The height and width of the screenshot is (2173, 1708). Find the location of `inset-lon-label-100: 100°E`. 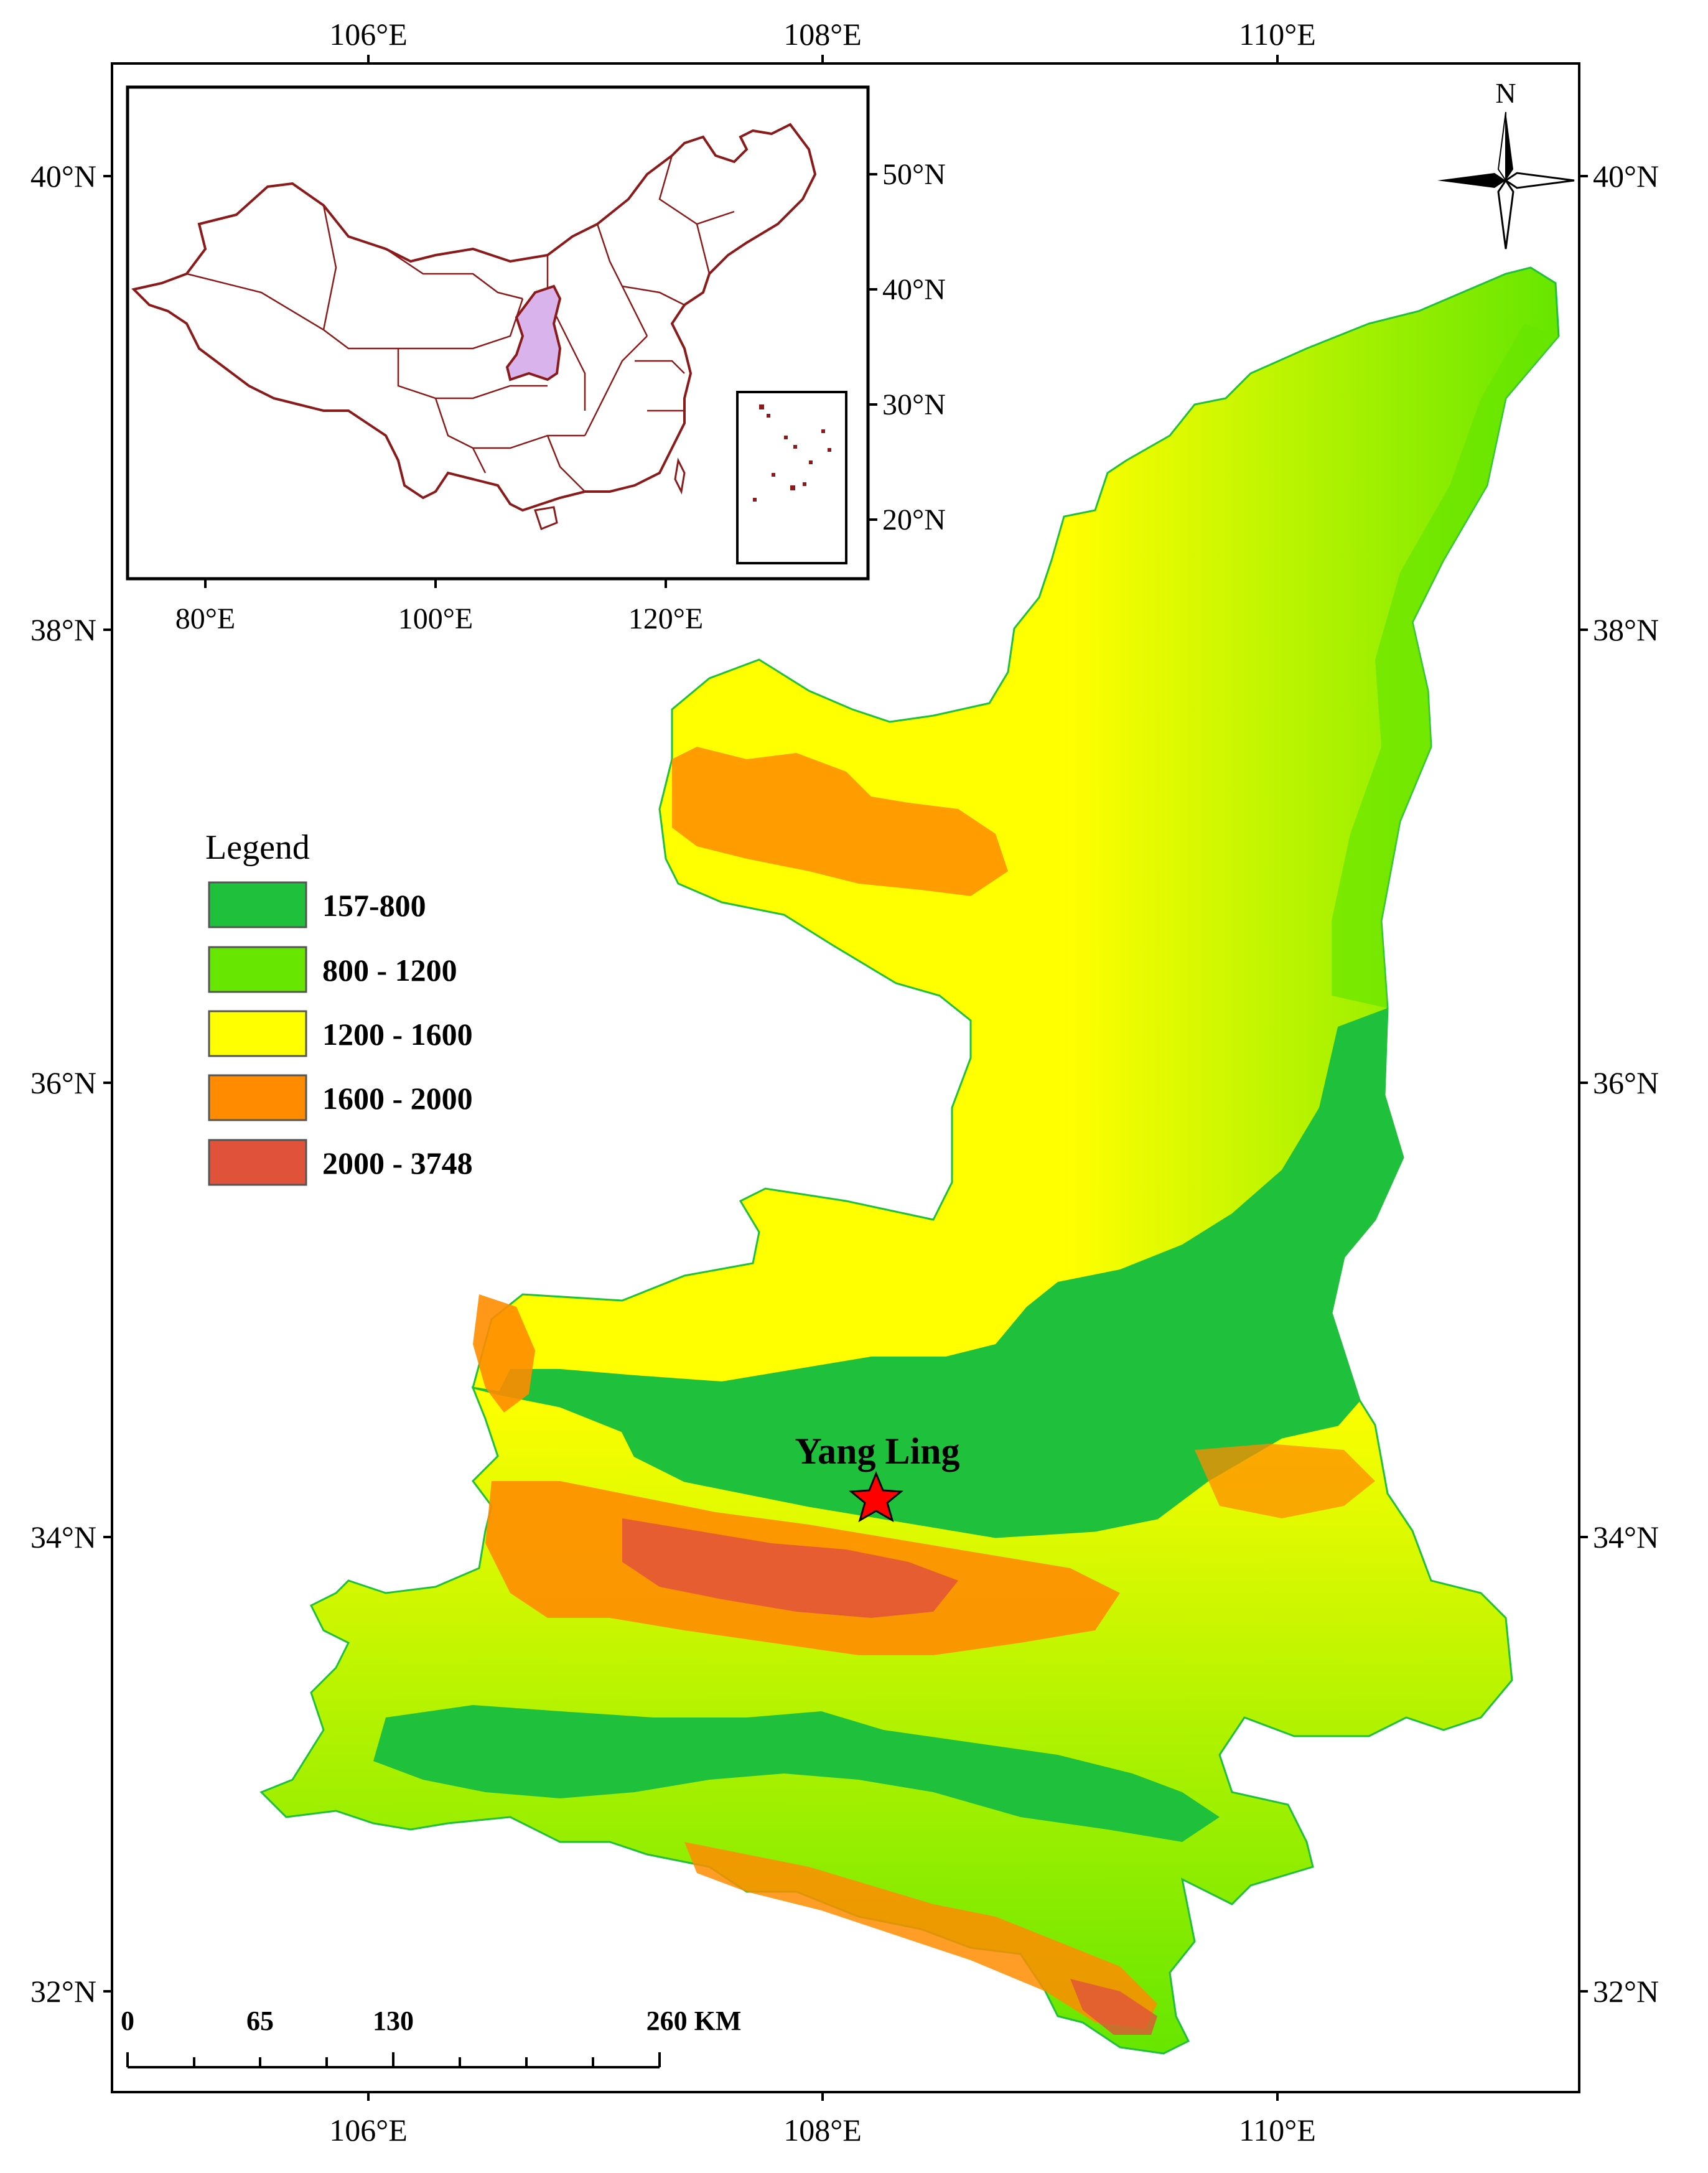

inset-lon-label-100: 100°E is located at coordinates (436, 618).